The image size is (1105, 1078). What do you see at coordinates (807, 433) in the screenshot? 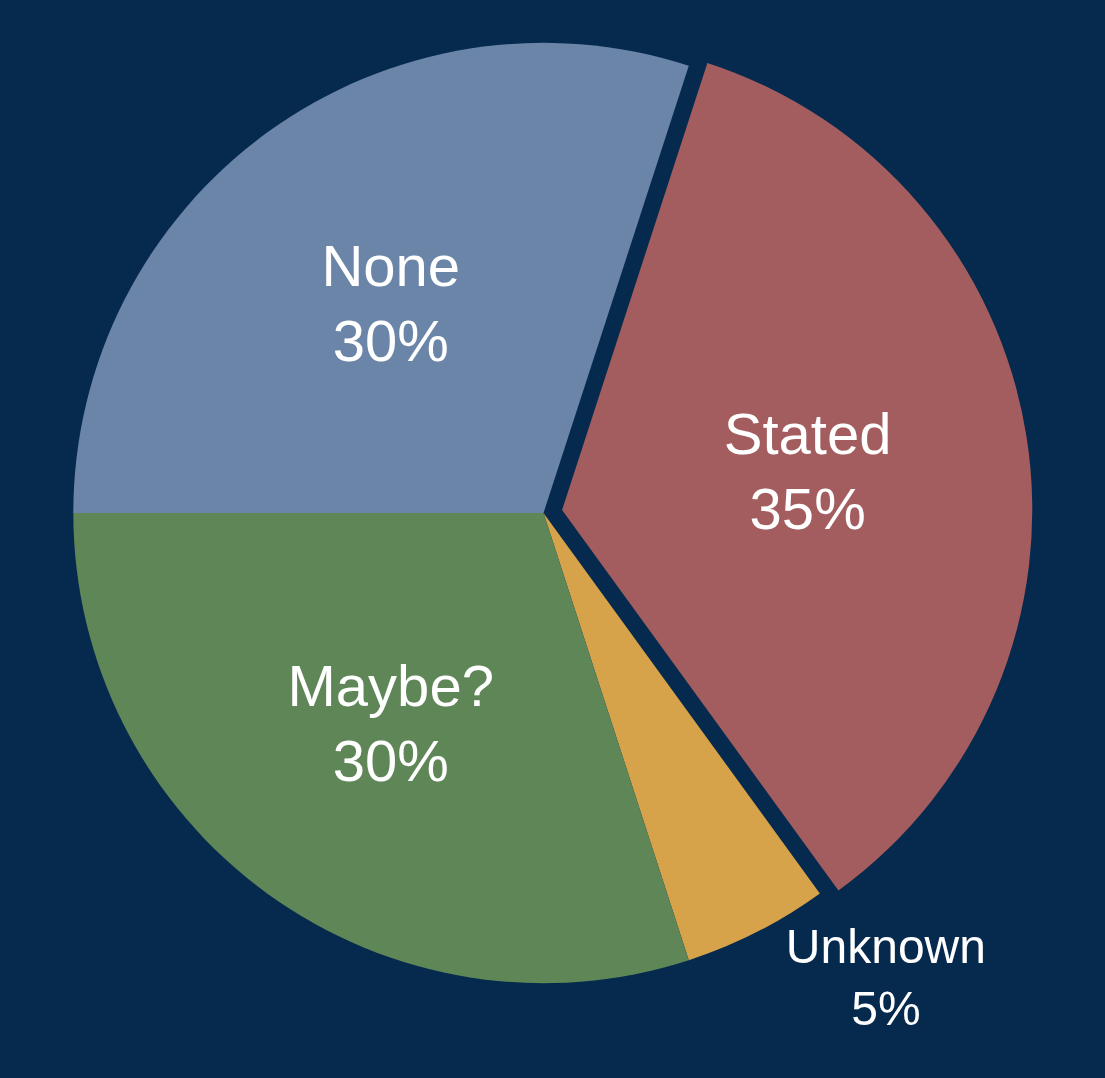
I see `slice-label: Stated` at bounding box center [807, 433].